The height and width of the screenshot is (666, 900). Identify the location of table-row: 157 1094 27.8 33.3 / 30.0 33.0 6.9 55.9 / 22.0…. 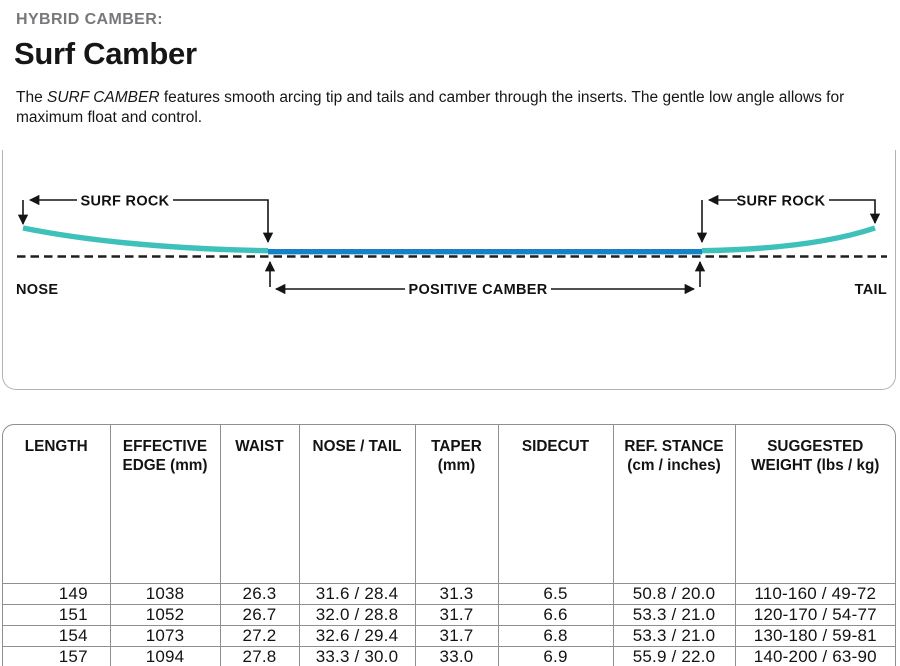
(449, 655).